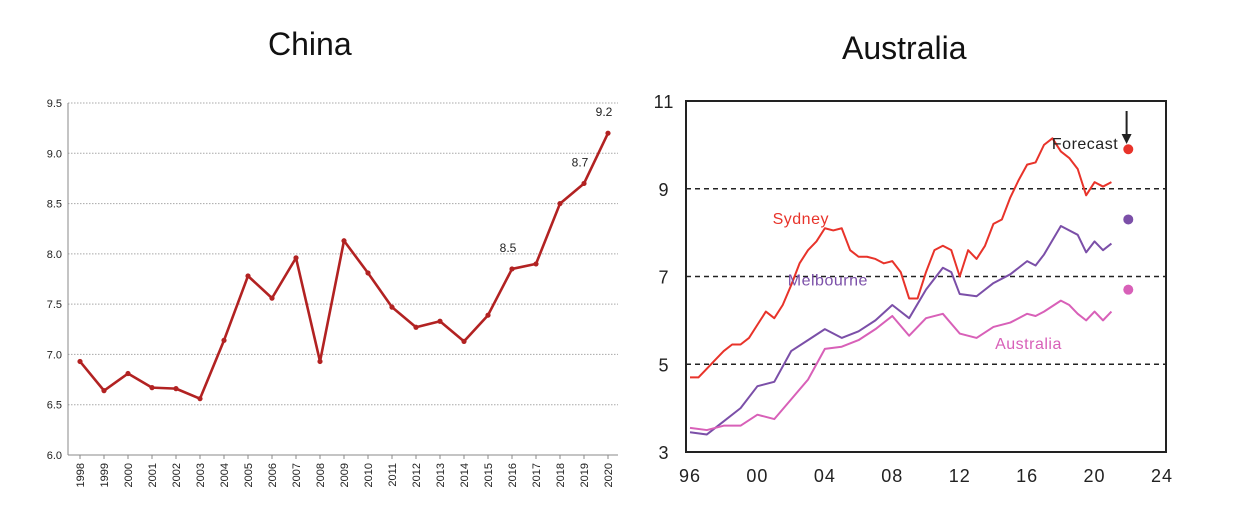 The height and width of the screenshot is (530, 1244). Describe the element at coordinates (177, 475) in the screenshot. I see `x-tick-label: 2002` at that location.